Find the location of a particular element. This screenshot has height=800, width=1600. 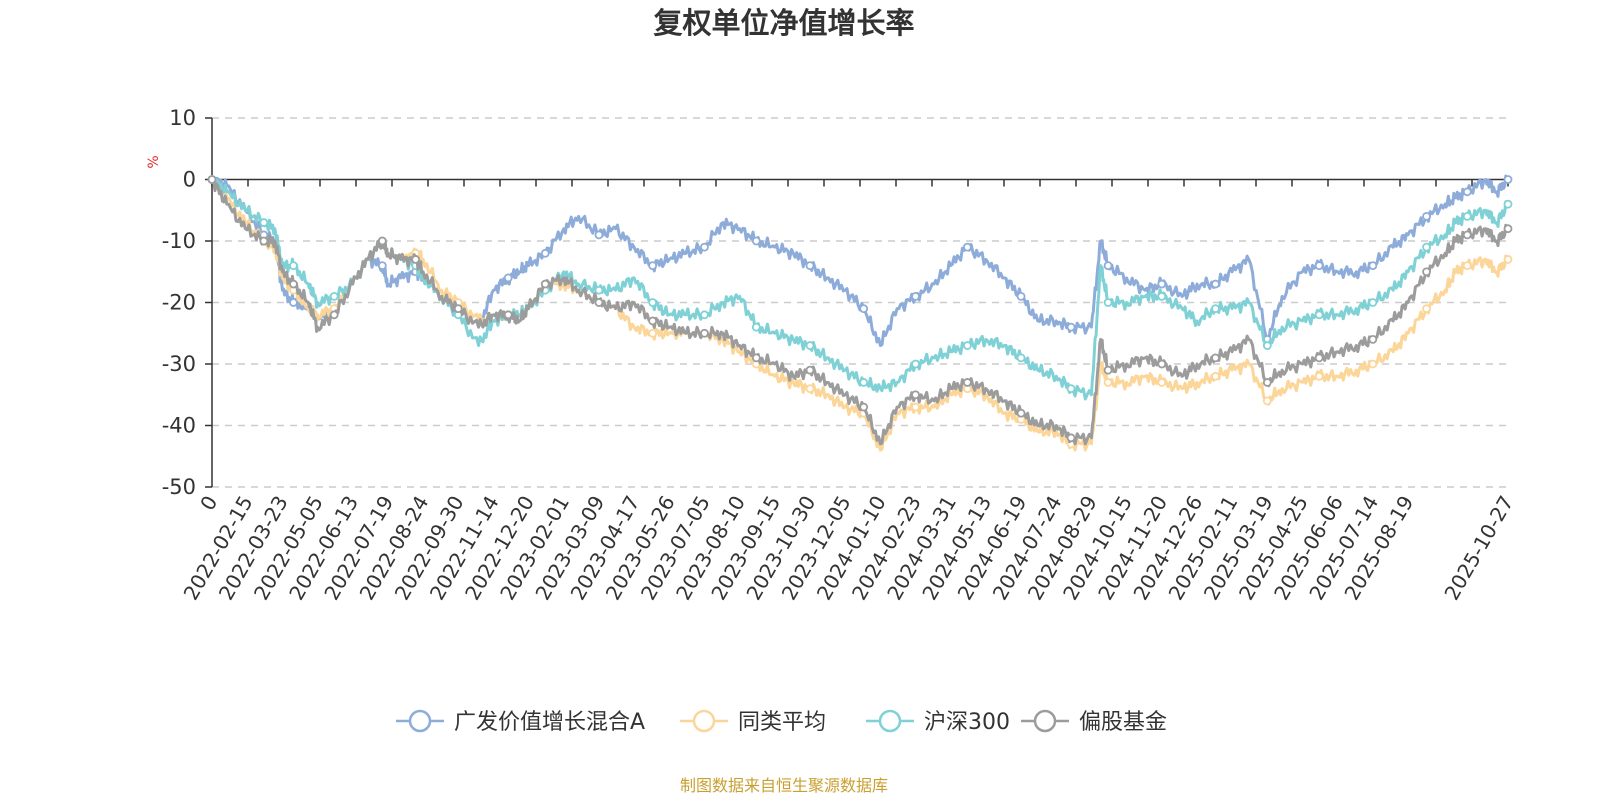

legend-label: 同类平均 is located at coordinates (782, 722).